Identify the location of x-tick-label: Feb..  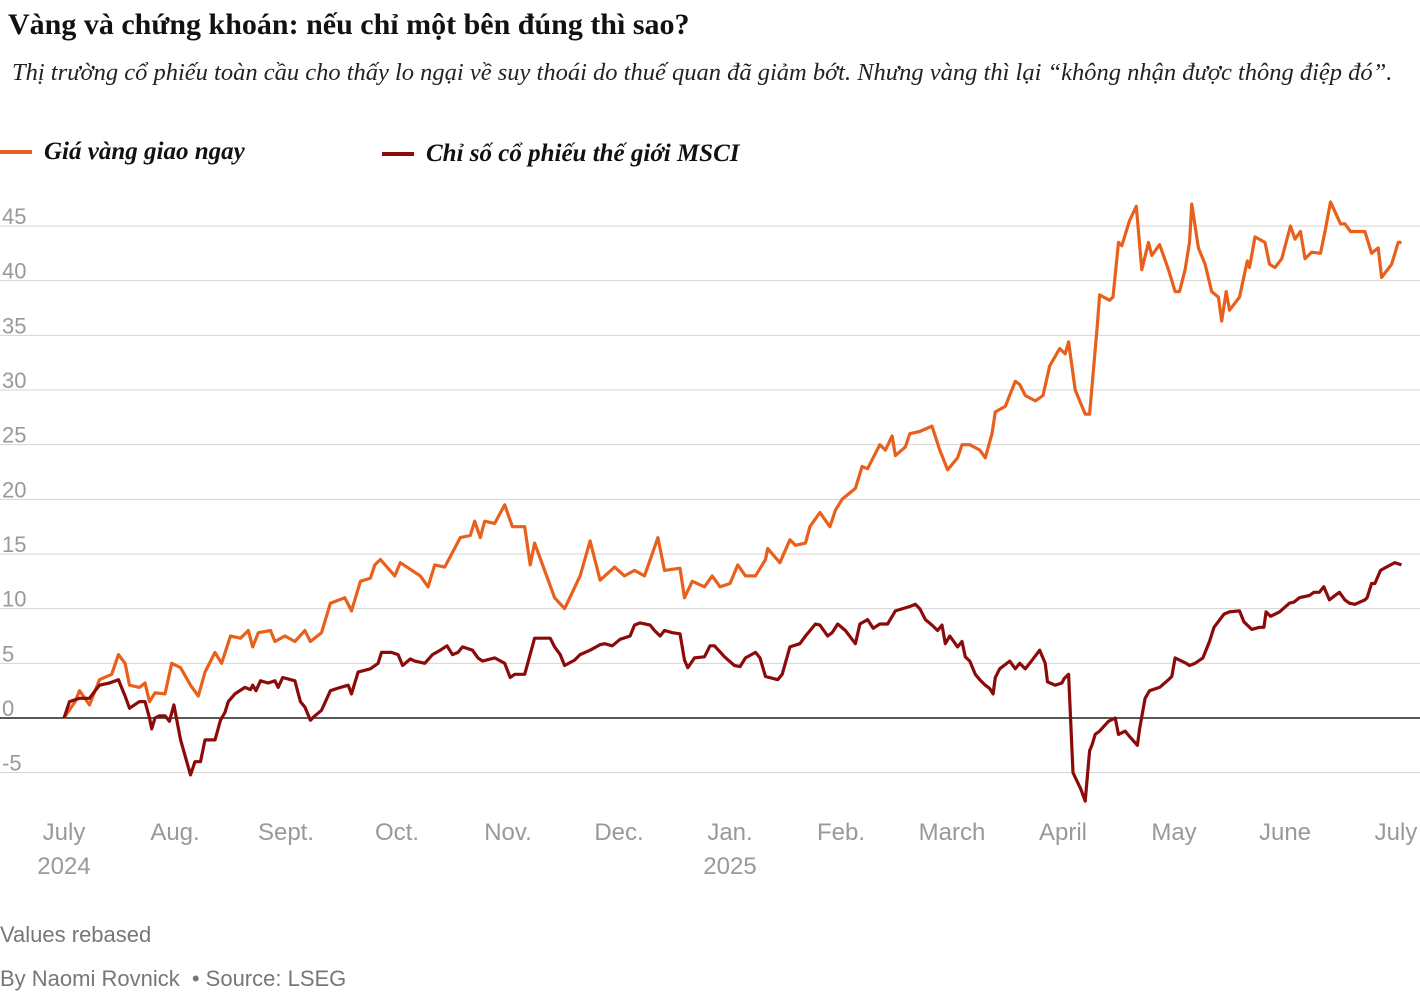
(841, 832).